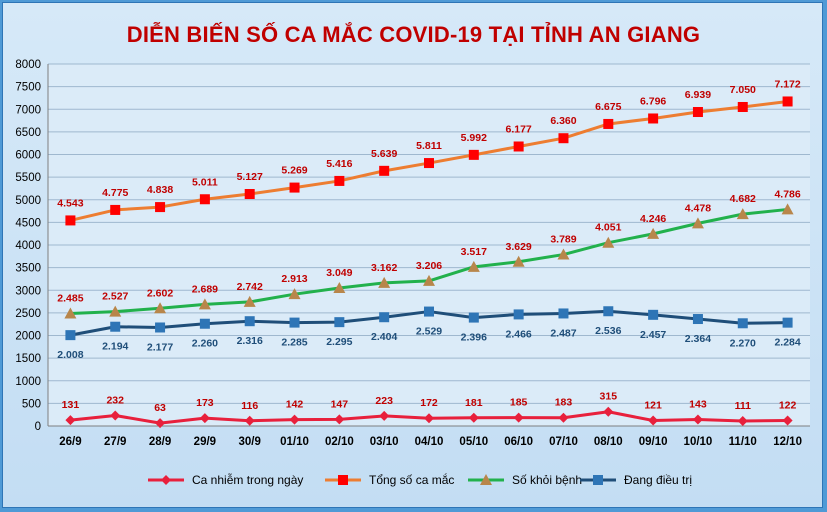 The width and height of the screenshot is (827, 512). Describe the element at coordinates (743, 406) in the screenshot. I see `data-label-ca-nhiem: 111` at that location.